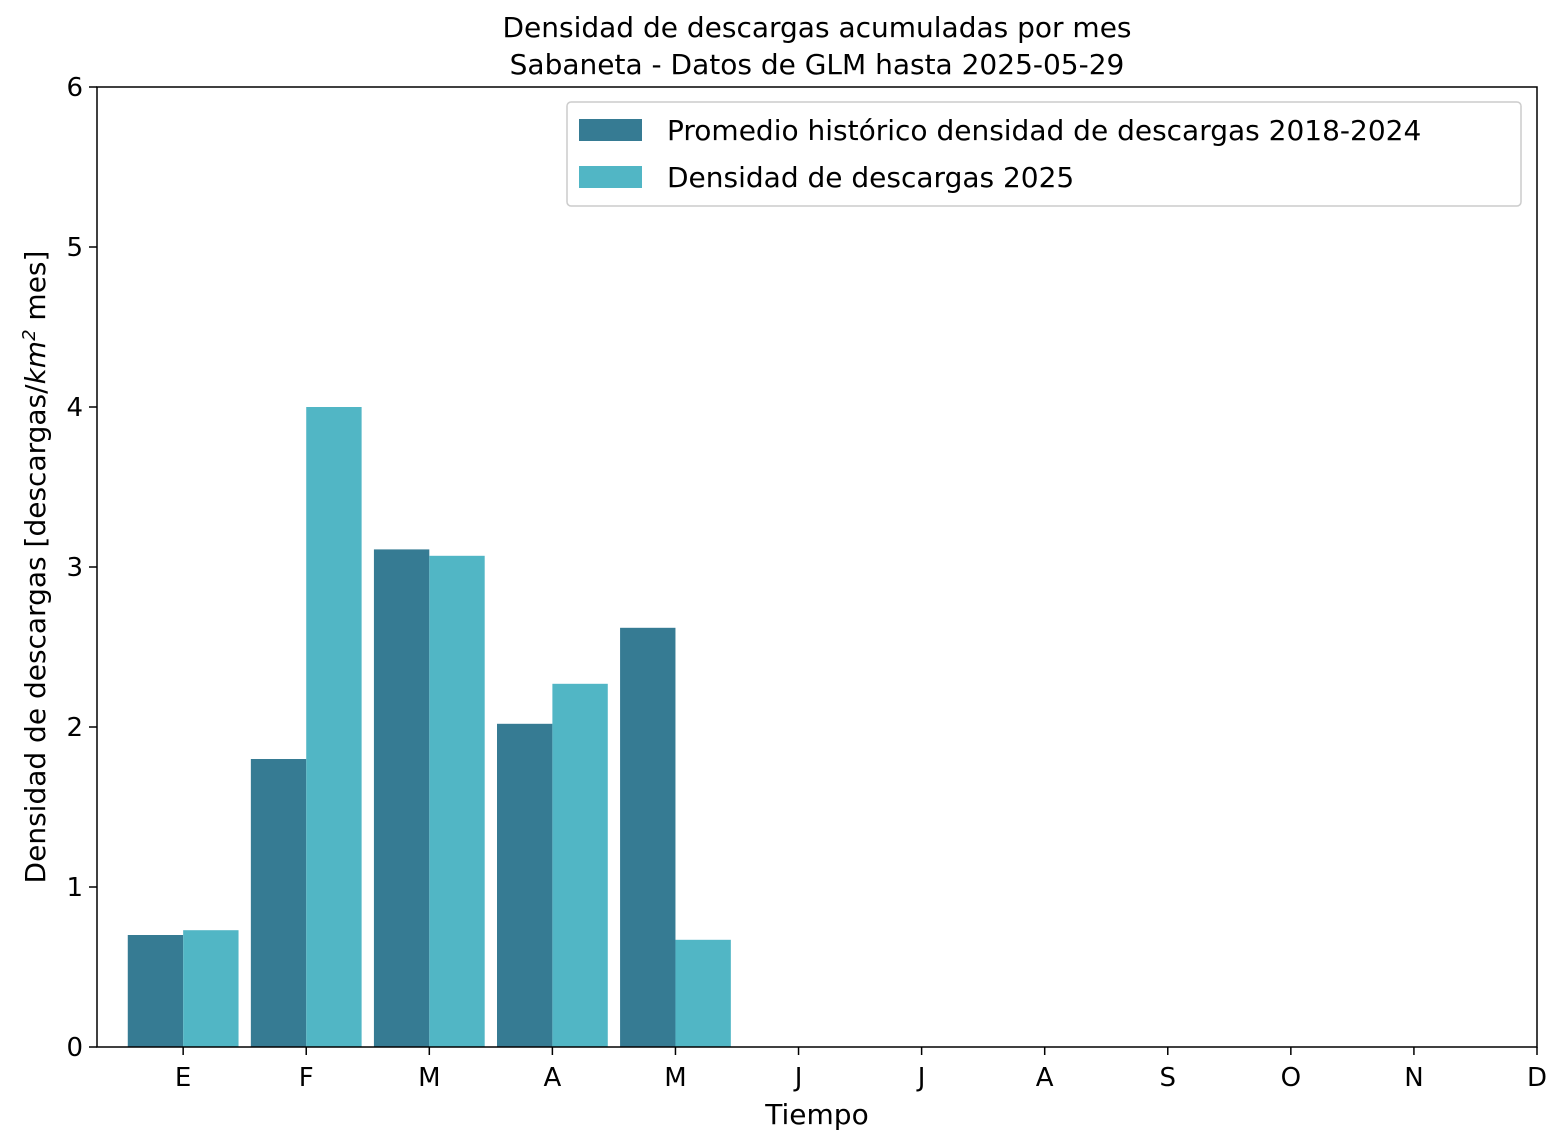 The width and height of the screenshot is (1564, 1147). Describe the element at coordinates (1537, 1078) in the screenshot. I see `x-tick-label: D` at that location.